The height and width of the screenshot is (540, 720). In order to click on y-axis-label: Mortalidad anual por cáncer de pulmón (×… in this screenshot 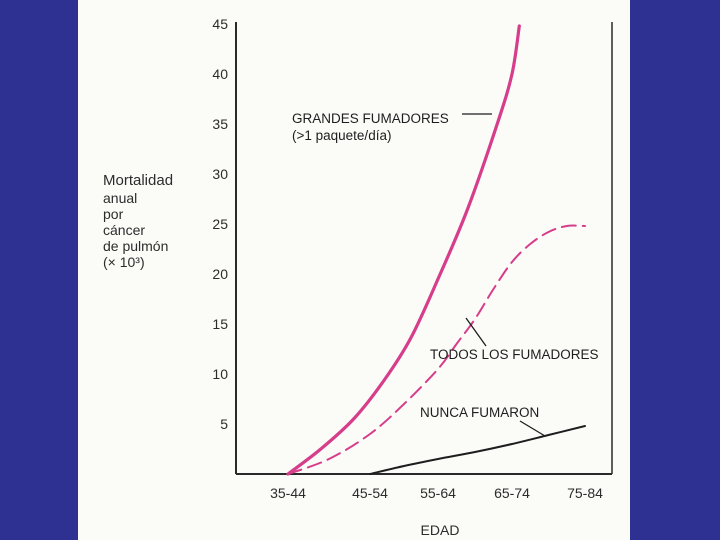, I will do `click(158, 221)`.